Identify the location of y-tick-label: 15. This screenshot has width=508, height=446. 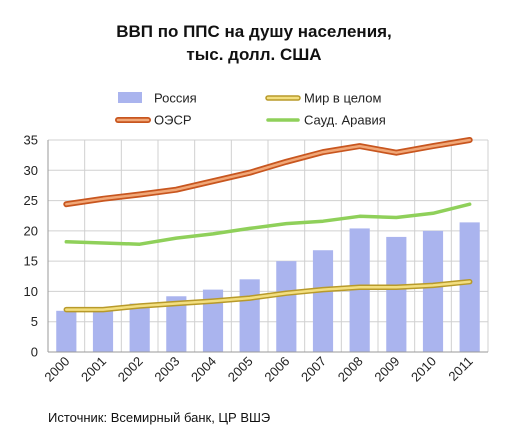
(31, 261).